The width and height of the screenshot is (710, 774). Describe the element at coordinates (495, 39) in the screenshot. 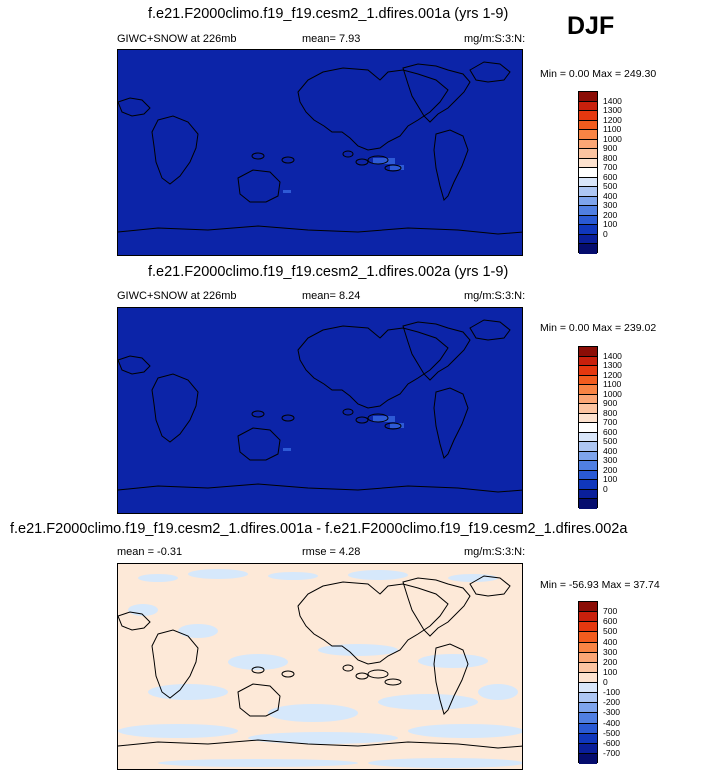

I see `panel1-units-label: mg/m:S:3:N:` at that location.